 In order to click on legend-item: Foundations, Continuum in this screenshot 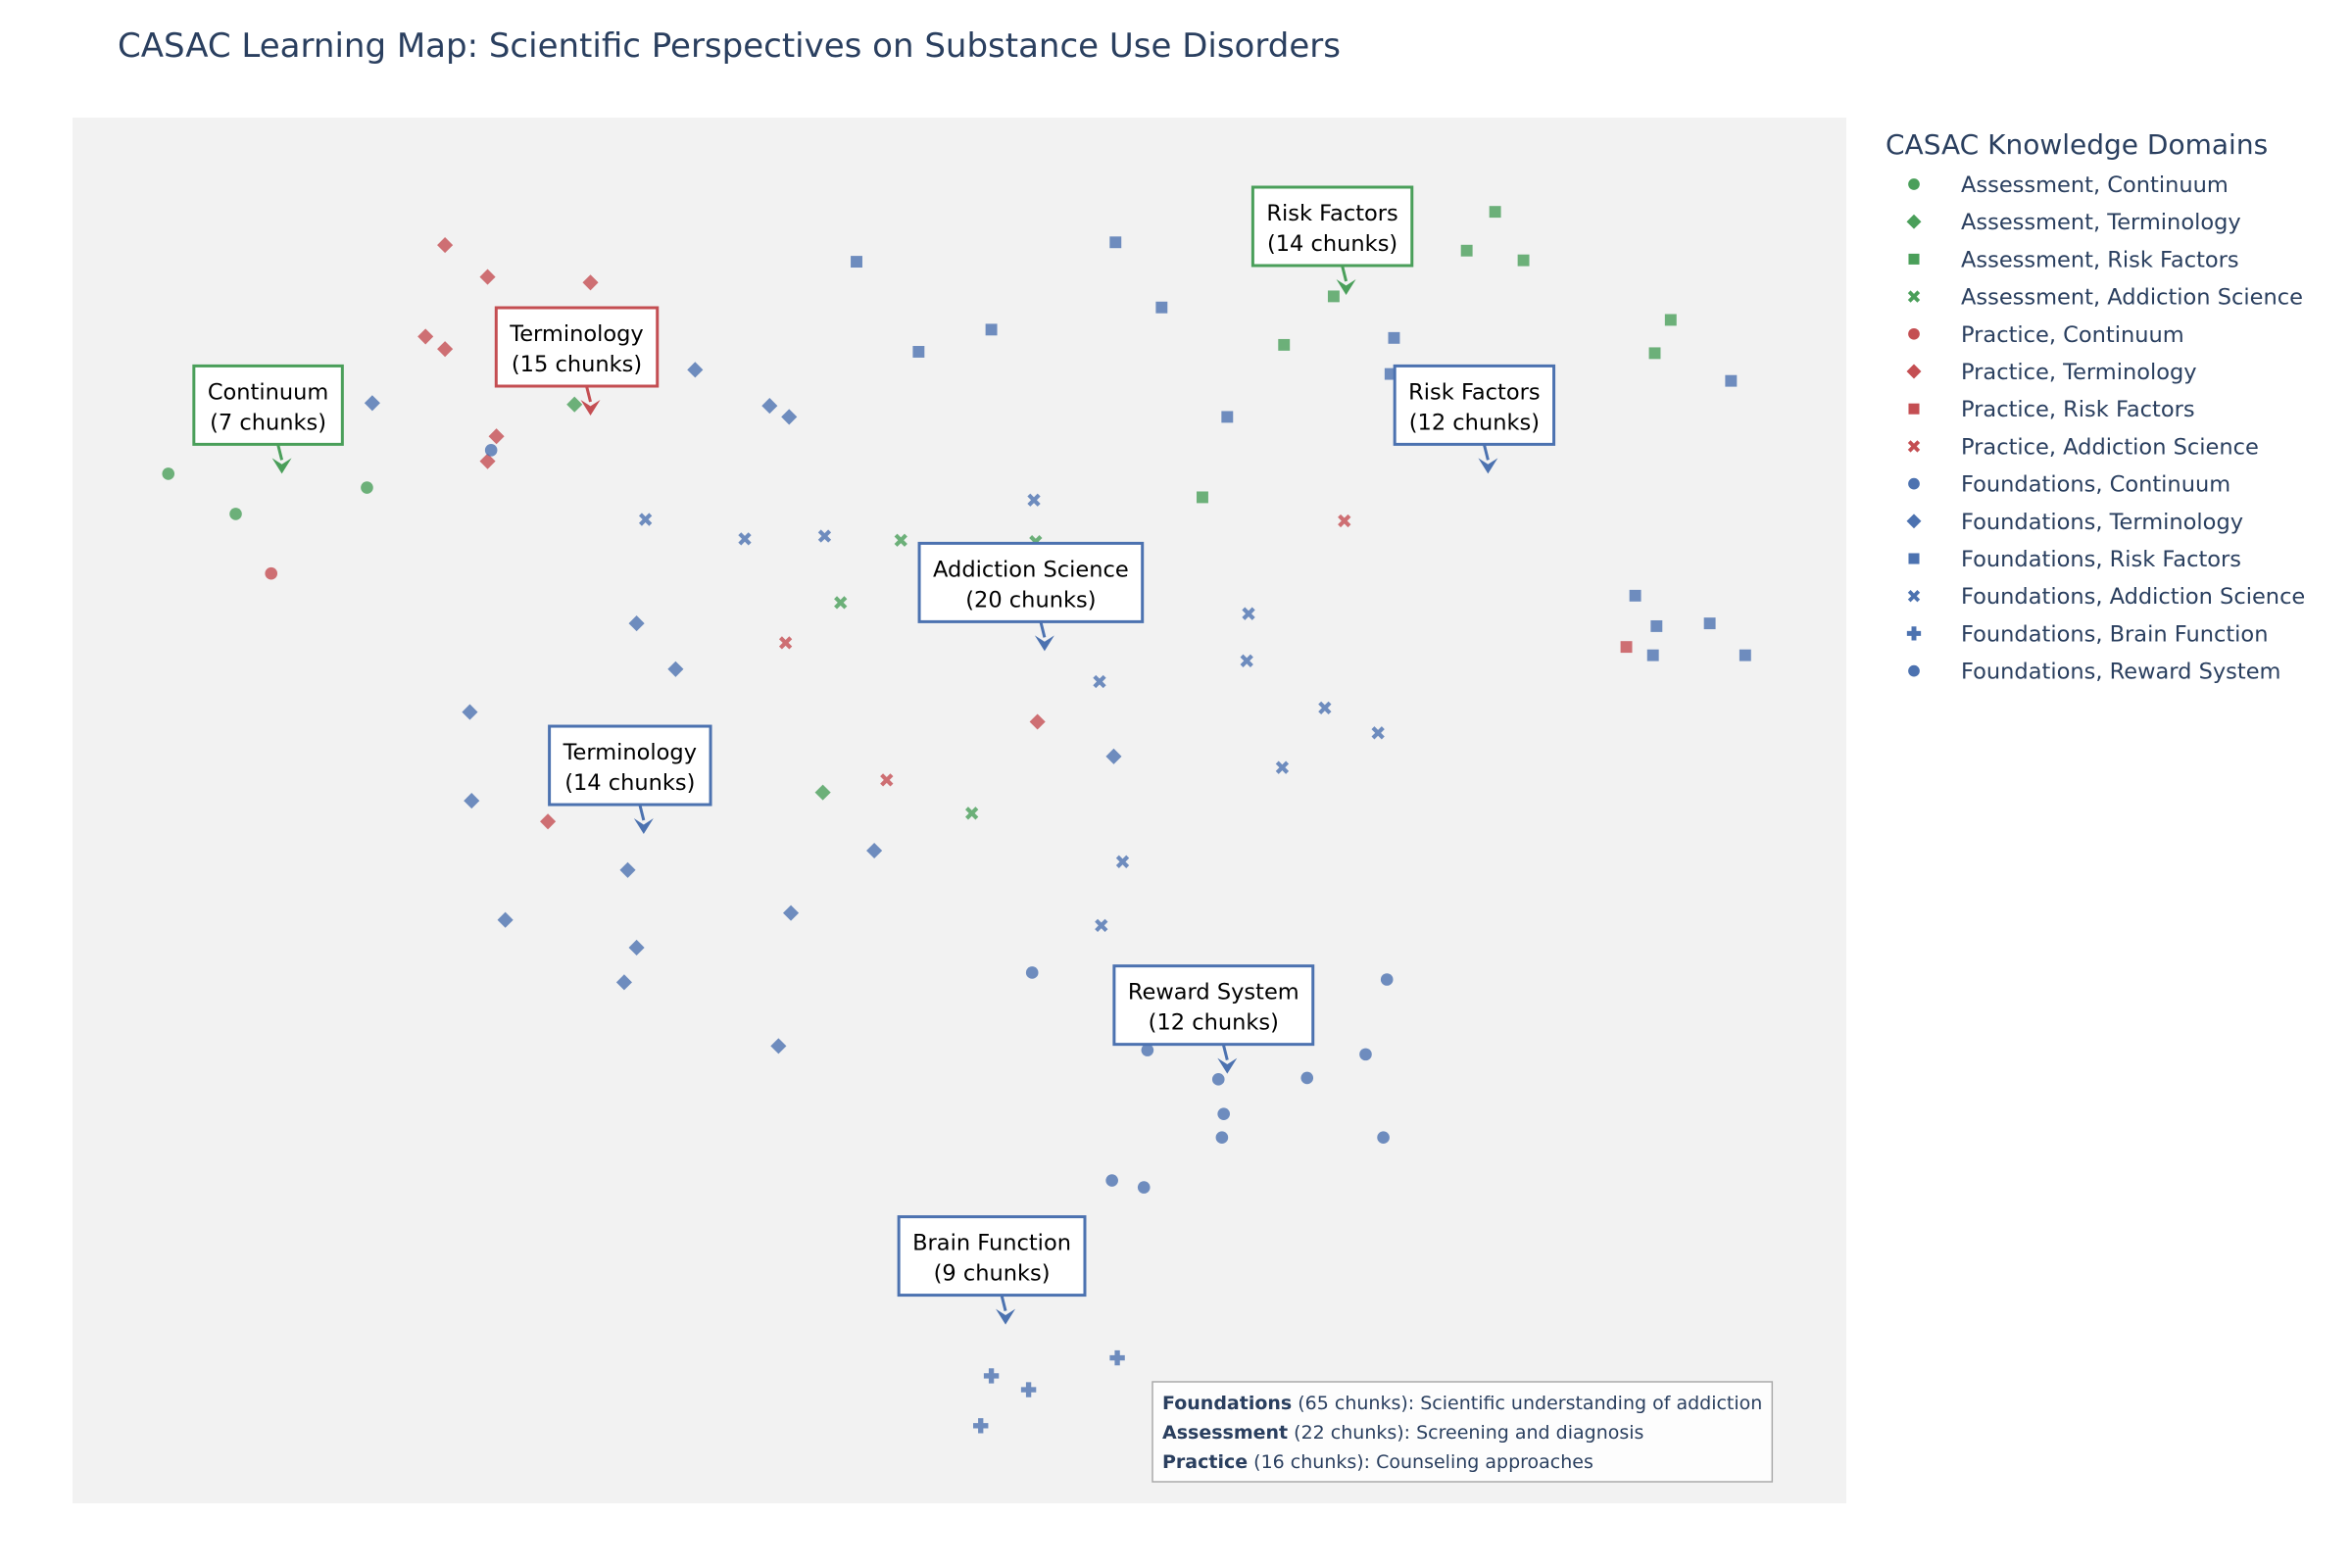, I will do `click(2069, 485)`.